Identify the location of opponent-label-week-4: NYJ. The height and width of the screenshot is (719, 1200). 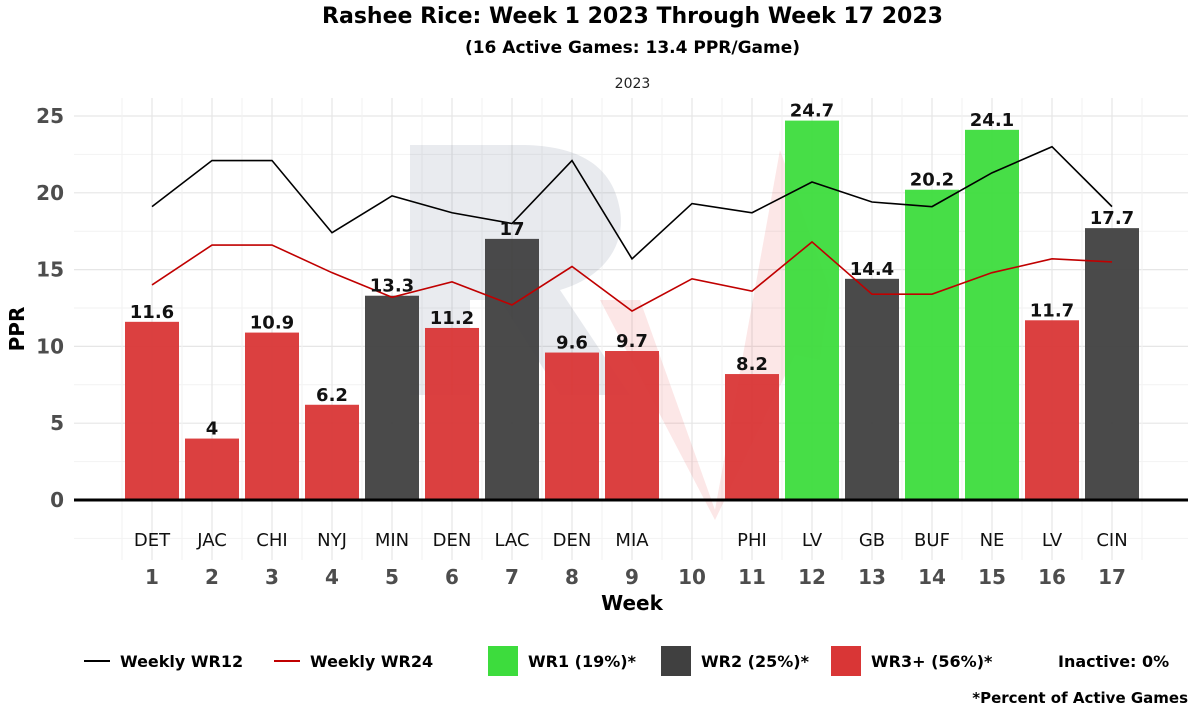
(332, 540).